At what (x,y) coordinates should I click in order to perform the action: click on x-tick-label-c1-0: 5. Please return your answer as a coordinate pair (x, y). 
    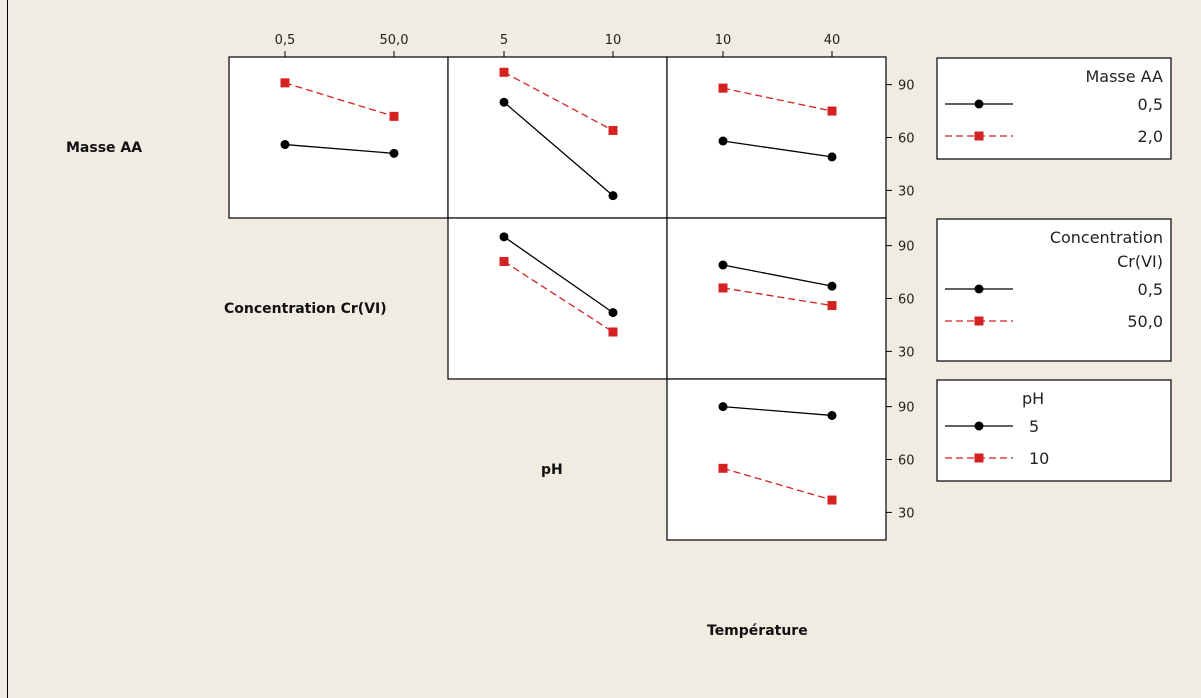
    Looking at the image, I should click on (504, 40).